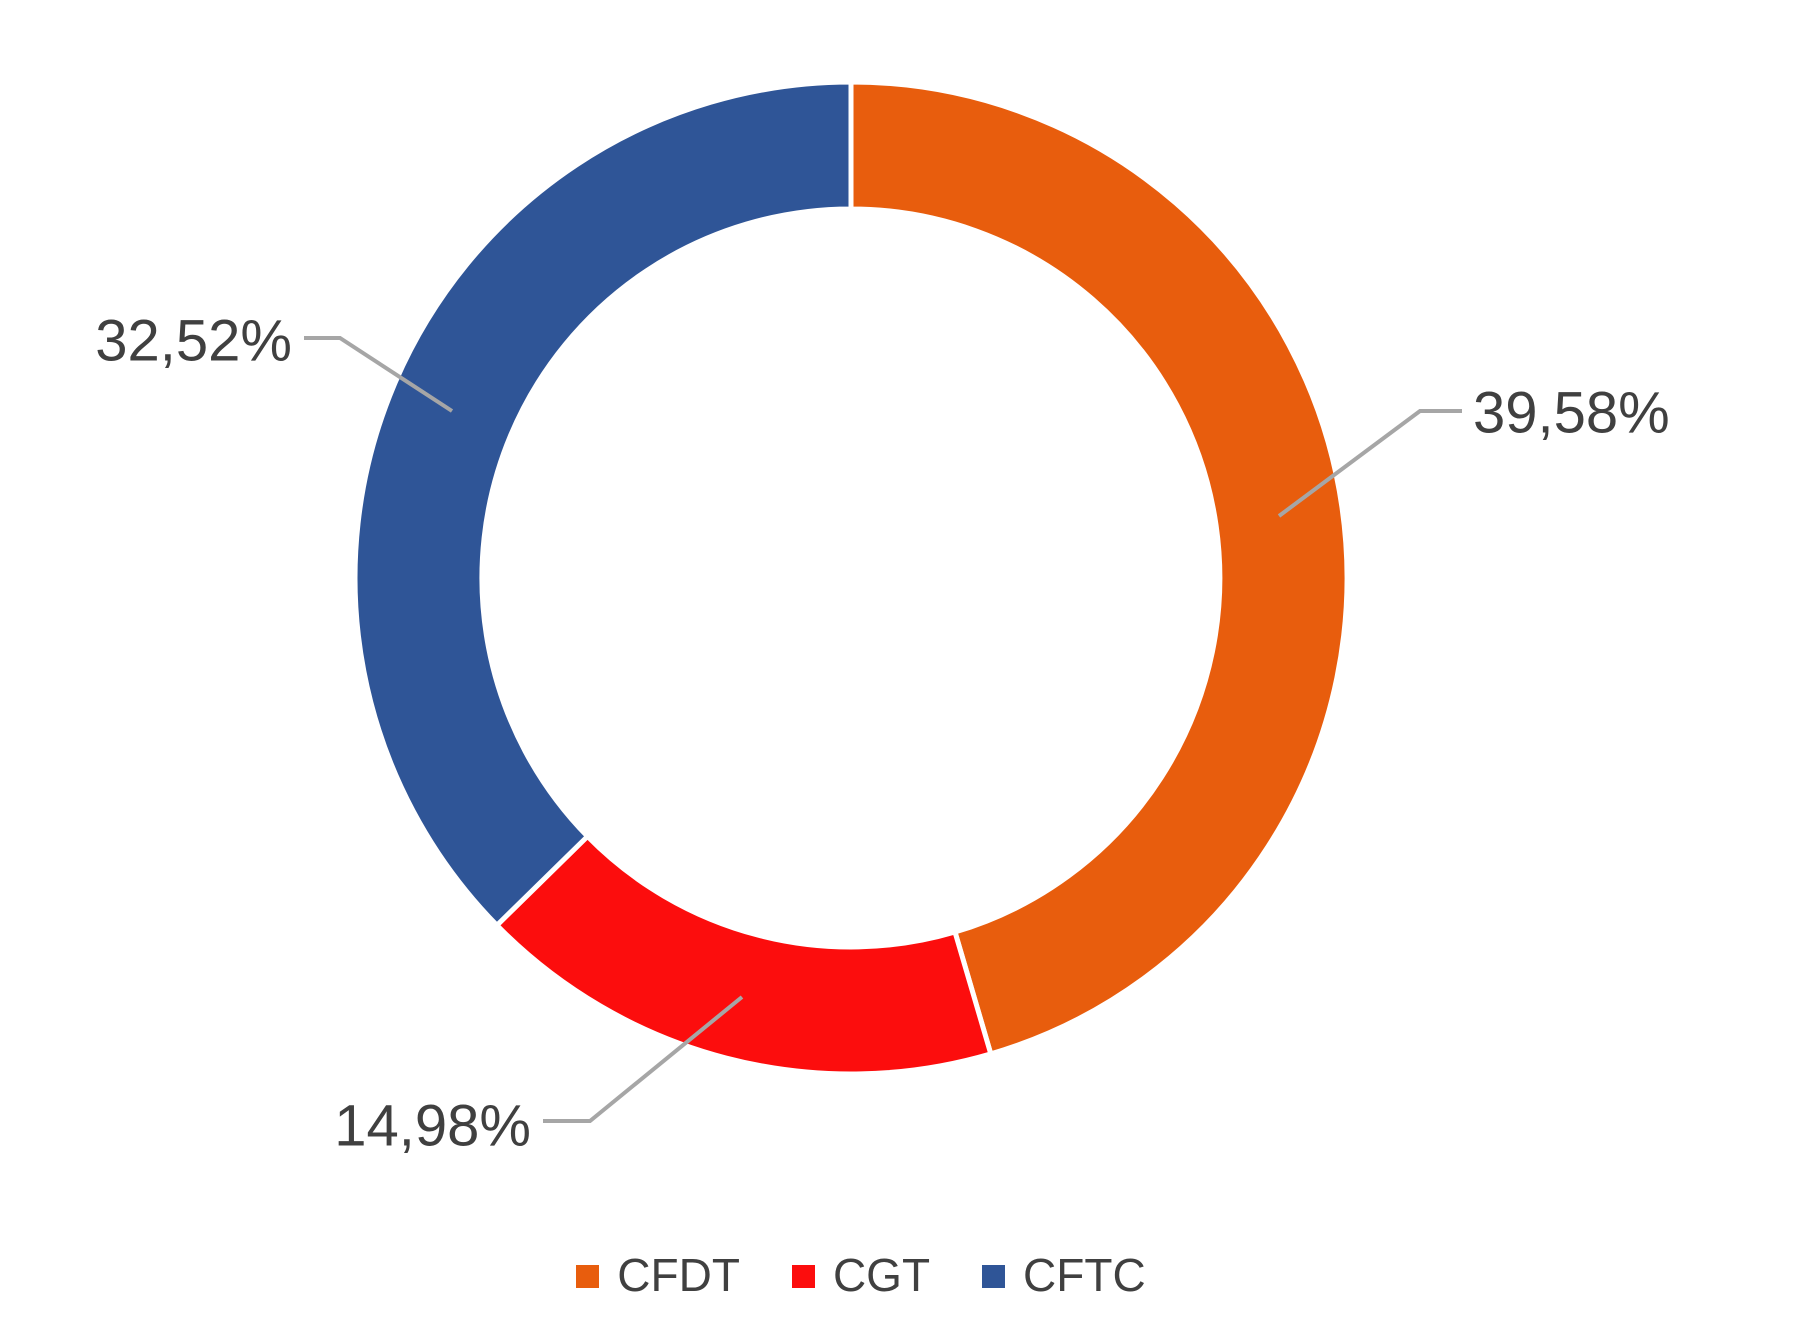  Describe the element at coordinates (803, 1276) in the screenshot. I see `legend-swatch-cgt-icon` at that location.